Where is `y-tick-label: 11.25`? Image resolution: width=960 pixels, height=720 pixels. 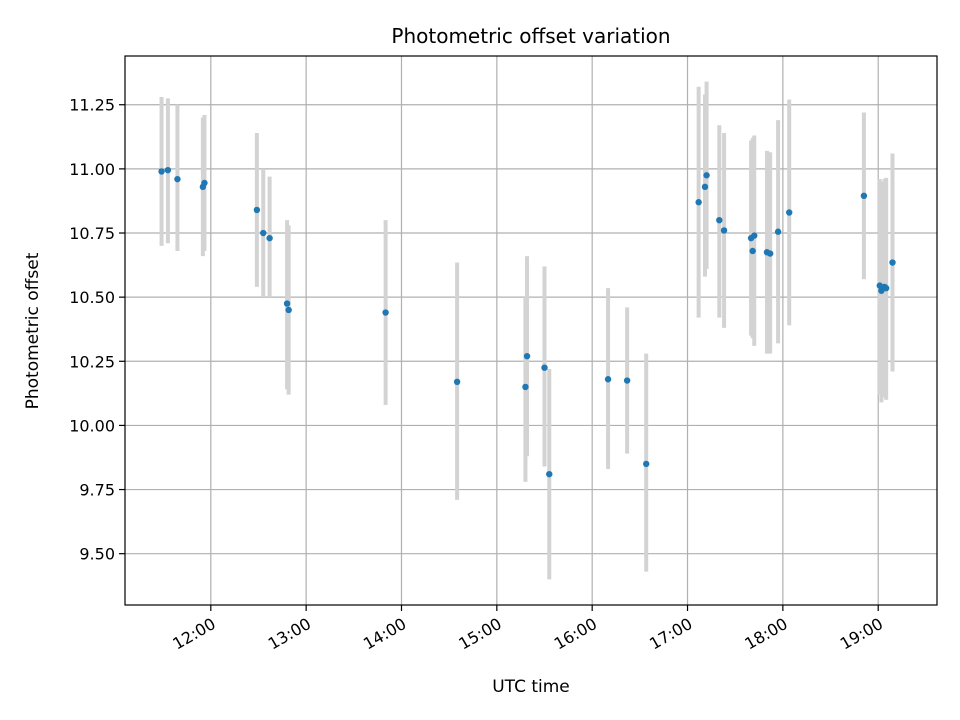 y-tick-label: 11.25 is located at coordinates (92, 105).